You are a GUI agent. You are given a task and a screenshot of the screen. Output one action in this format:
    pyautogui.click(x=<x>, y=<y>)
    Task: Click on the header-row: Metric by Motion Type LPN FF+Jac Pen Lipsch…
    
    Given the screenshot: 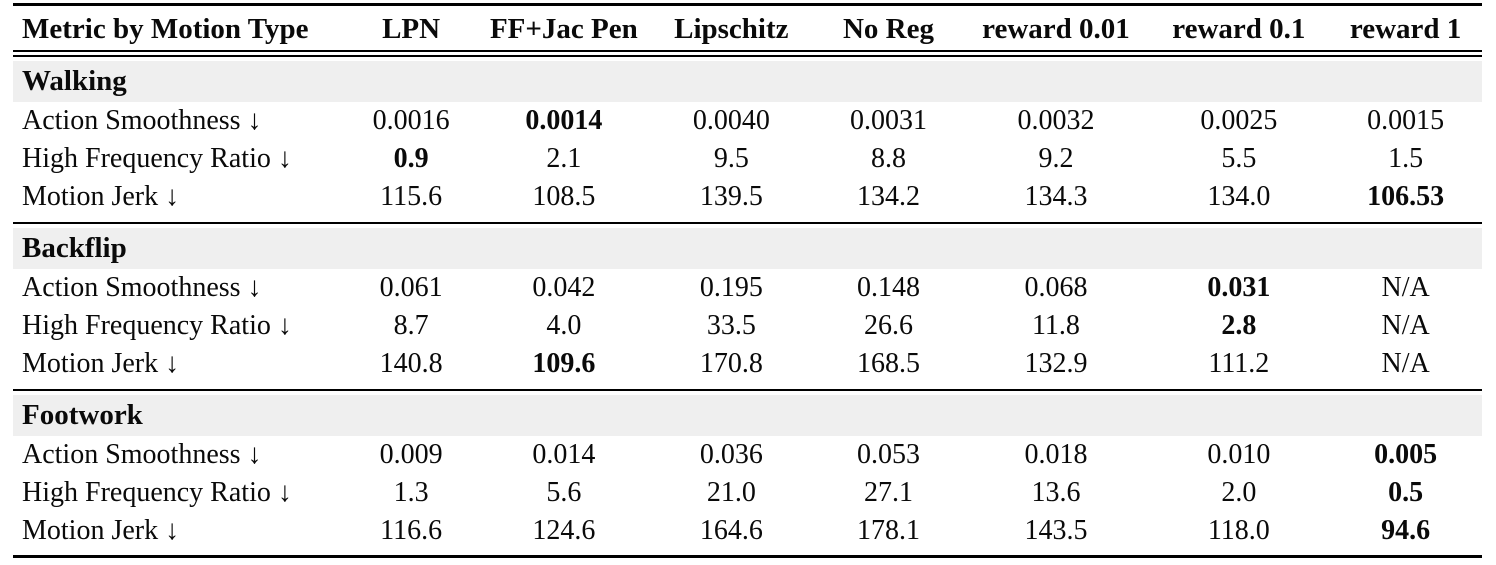 What is the action you would take?
    pyautogui.click(x=747, y=31)
    